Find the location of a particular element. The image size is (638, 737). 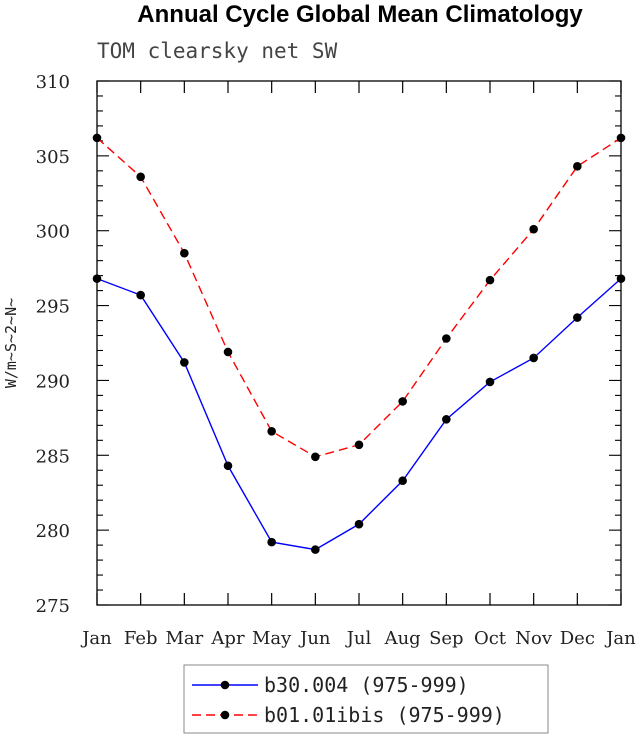

x-tick-label: Dec is located at coordinates (577, 638).